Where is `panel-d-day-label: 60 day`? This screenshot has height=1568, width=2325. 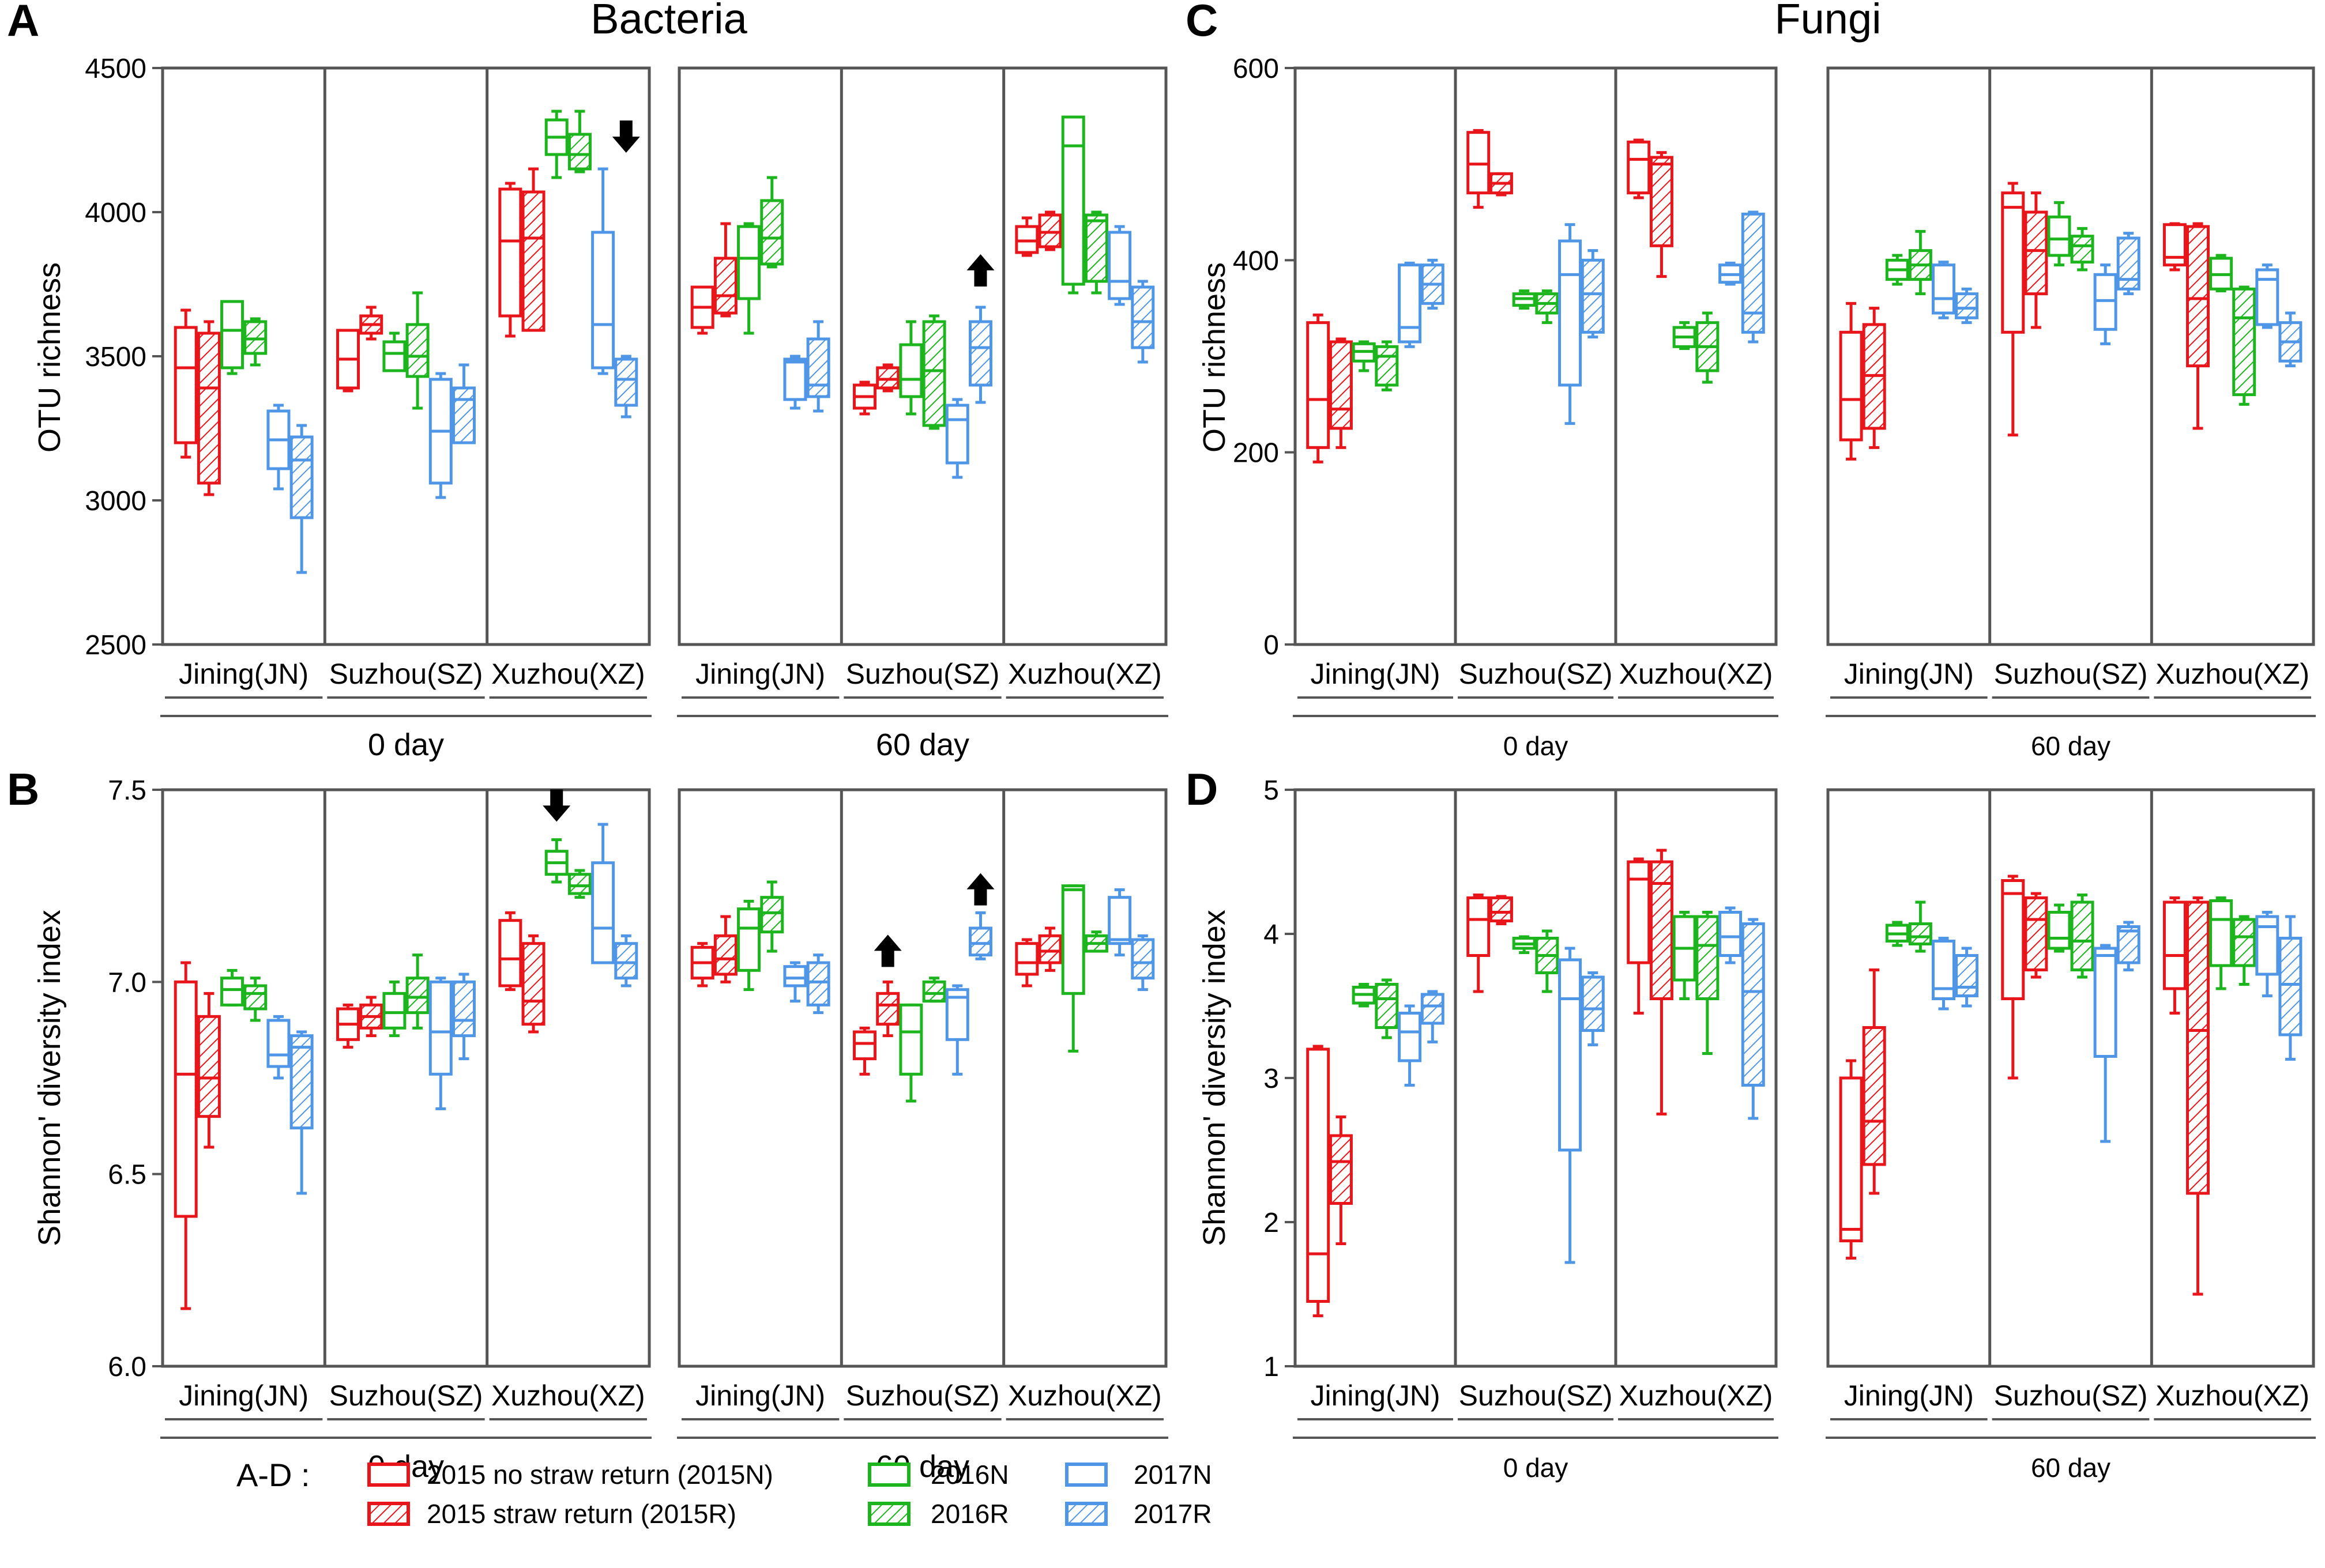
panel-d-day-label: 60 day is located at coordinates (2070, 1468).